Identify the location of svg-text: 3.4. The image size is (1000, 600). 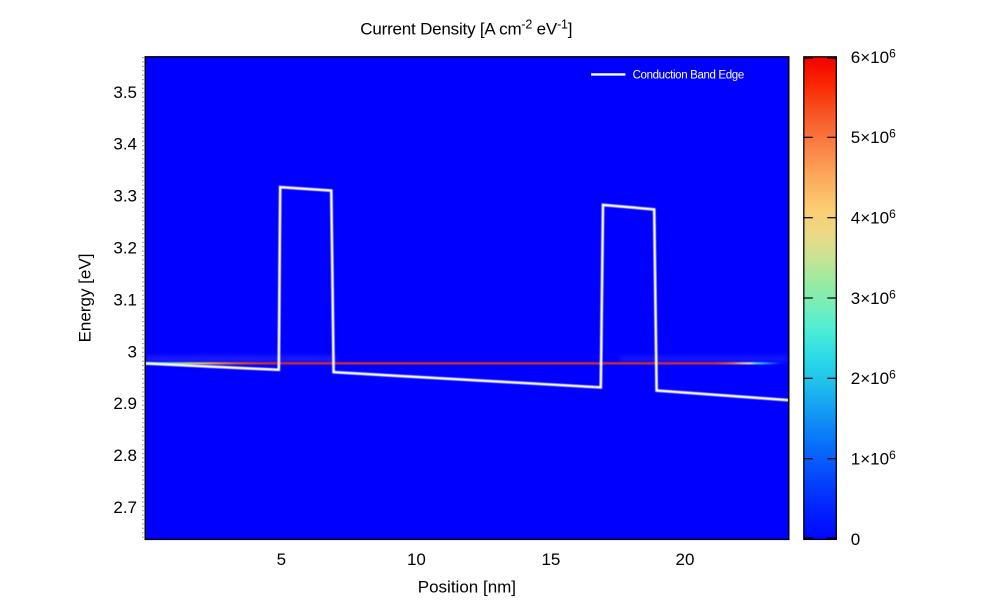
(125, 144).